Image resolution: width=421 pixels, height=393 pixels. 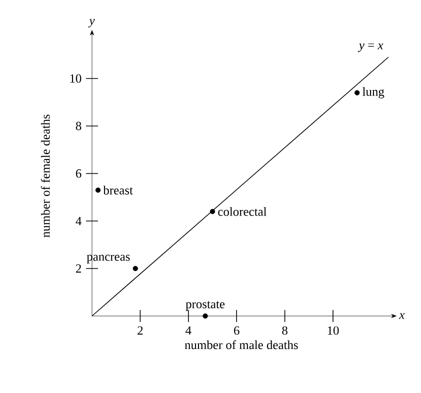 What do you see at coordinates (402, 316) in the screenshot?
I see `text: x` at bounding box center [402, 316].